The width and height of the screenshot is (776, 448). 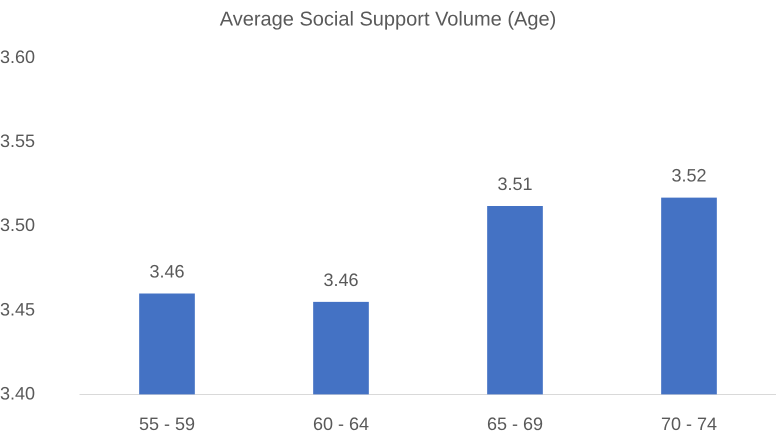 What do you see at coordinates (388, 19) in the screenshot?
I see `chart-title: Average Social Support Volume (Age)` at bounding box center [388, 19].